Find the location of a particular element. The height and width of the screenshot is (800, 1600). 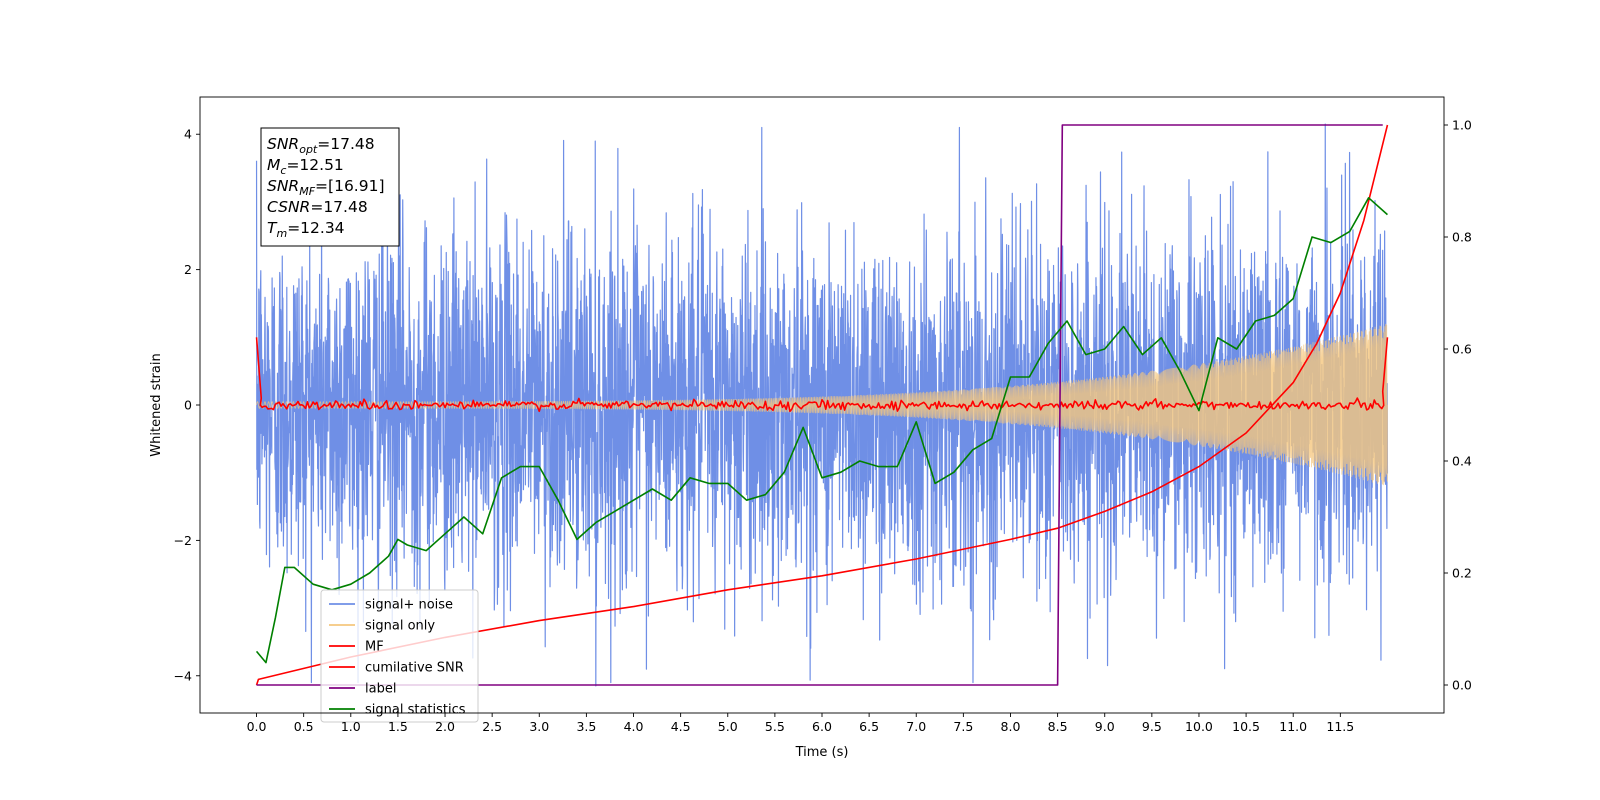

y2-tick-label: 0.4 is located at coordinates (1462, 461).